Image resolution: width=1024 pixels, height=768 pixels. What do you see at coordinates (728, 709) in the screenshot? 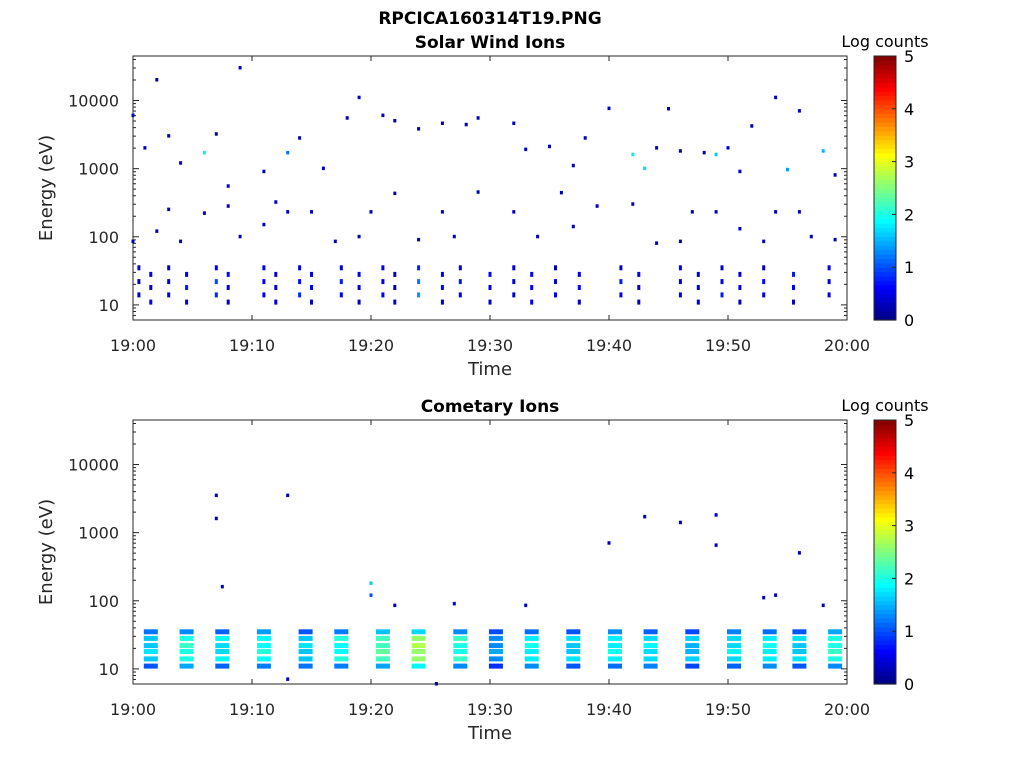
I see `x-tick-label: 19:50` at bounding box center [728, 709].